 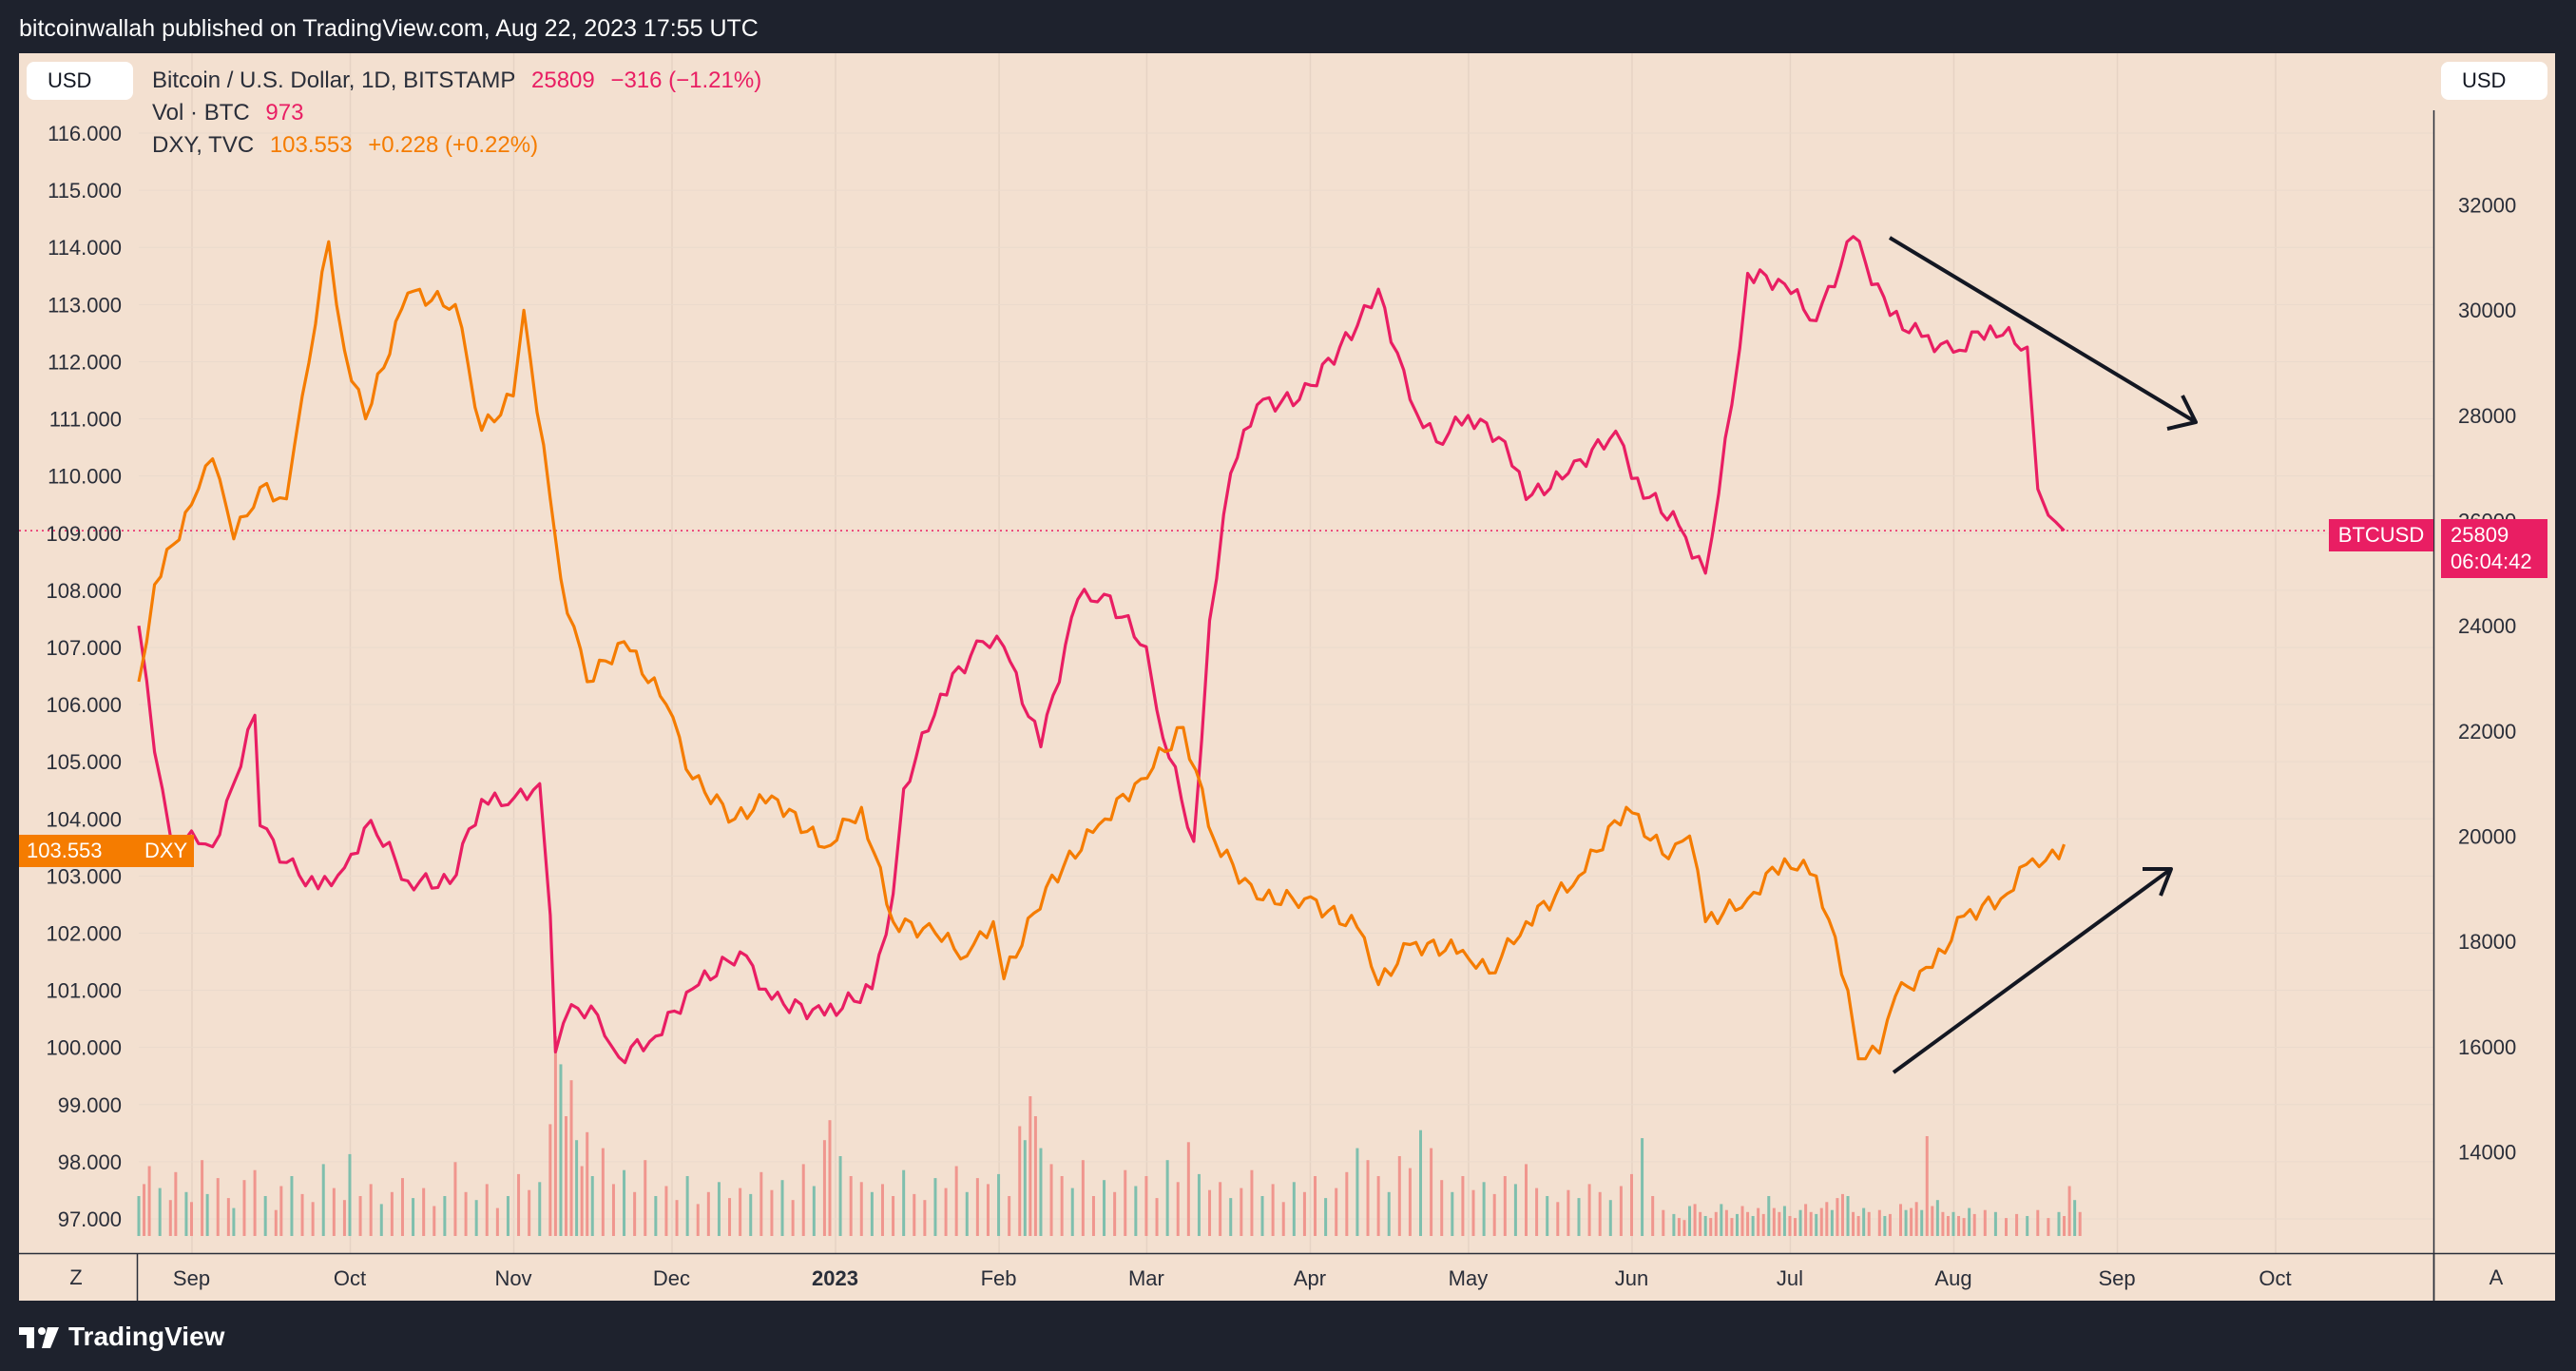 What do you see at coordinates (2043, 330) in the screenshot?
I see `btc-downtrend-arrow` at bounding box center [2043, 330].